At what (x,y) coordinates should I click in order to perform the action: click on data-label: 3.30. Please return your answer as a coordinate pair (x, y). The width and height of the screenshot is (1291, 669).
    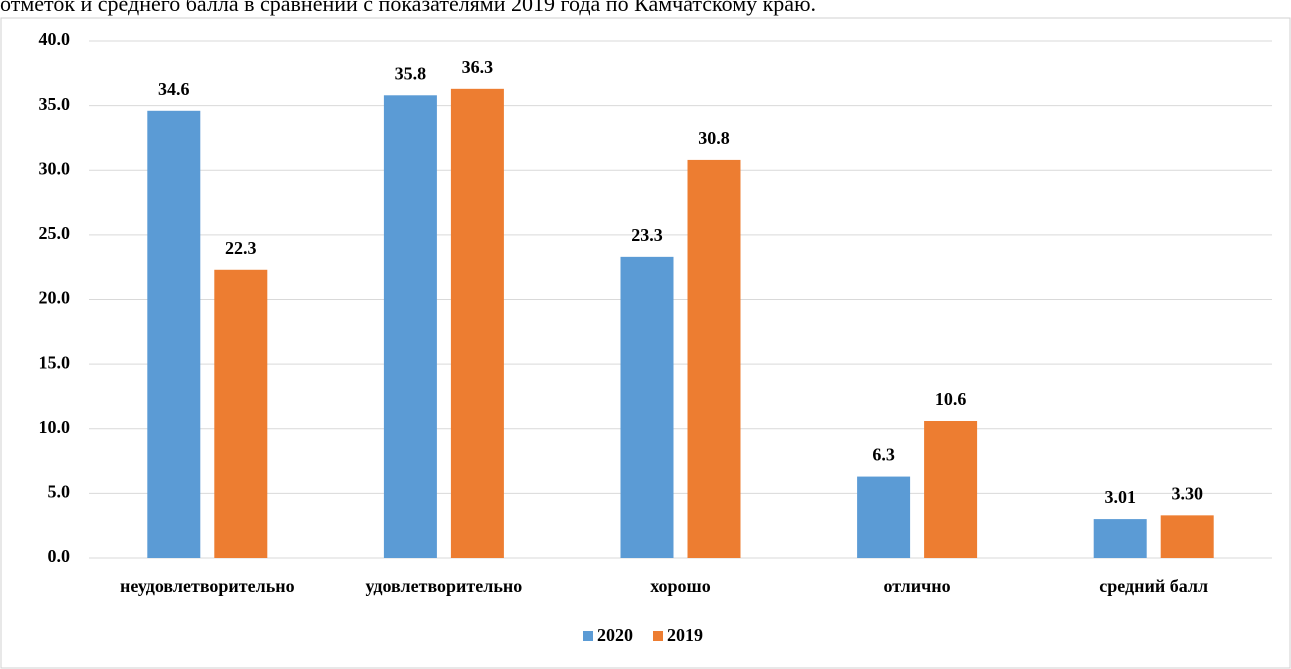
    Looking at the image, I should click on (1187, 493).